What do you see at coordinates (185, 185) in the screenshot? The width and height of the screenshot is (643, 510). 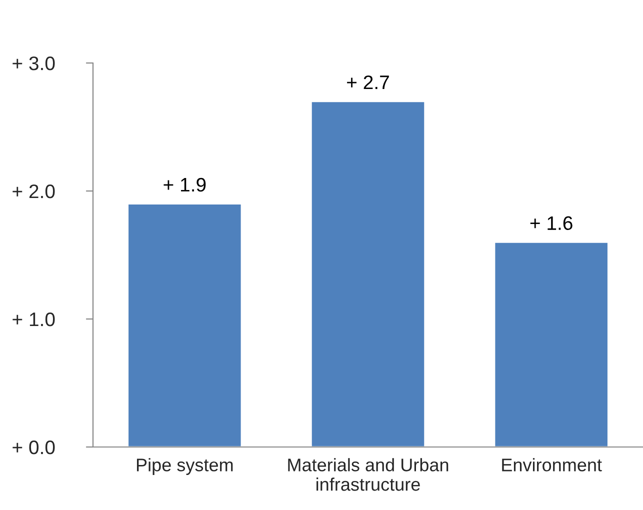 I see `data-label: + 1.9` at bounding box center [185, 185].